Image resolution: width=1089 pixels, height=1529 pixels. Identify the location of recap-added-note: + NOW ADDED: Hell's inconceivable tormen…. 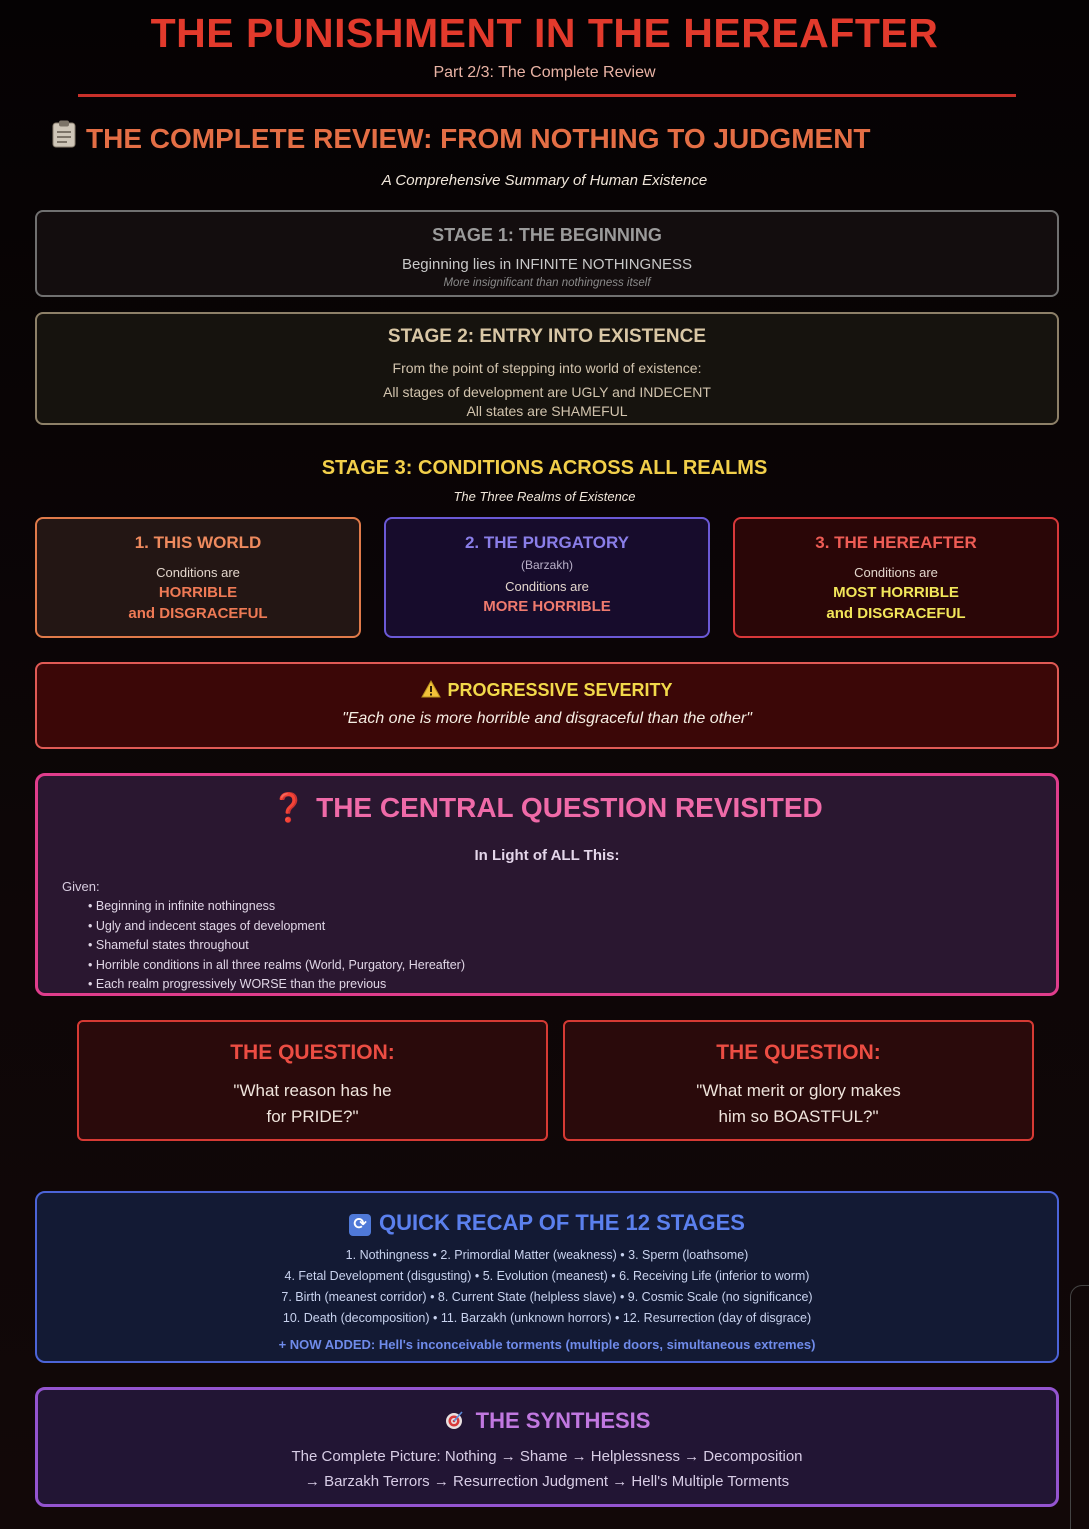
(547, 1344).